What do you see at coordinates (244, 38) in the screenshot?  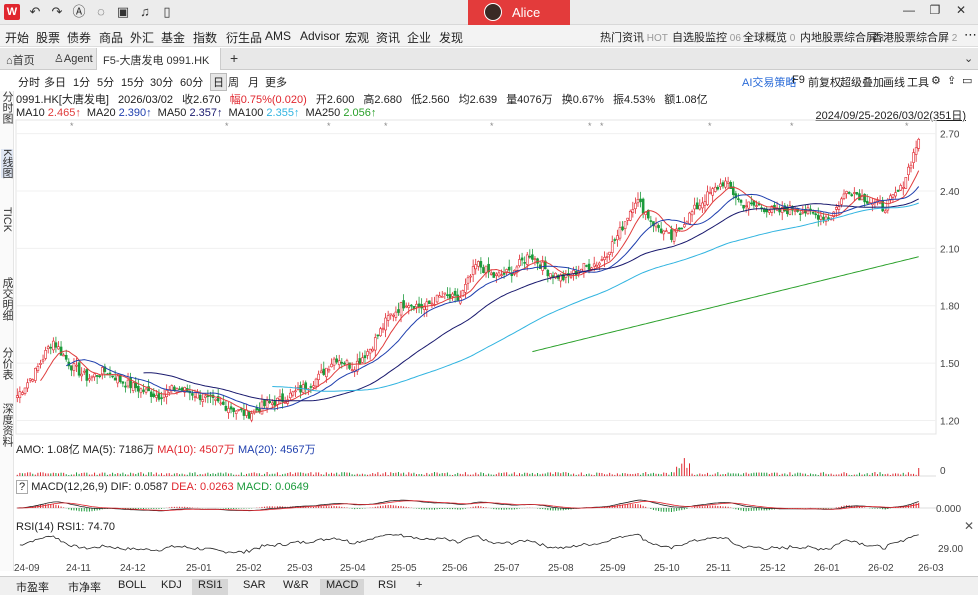 I see `menu-item-7: 衍生品` at bounding box center [244, 38].